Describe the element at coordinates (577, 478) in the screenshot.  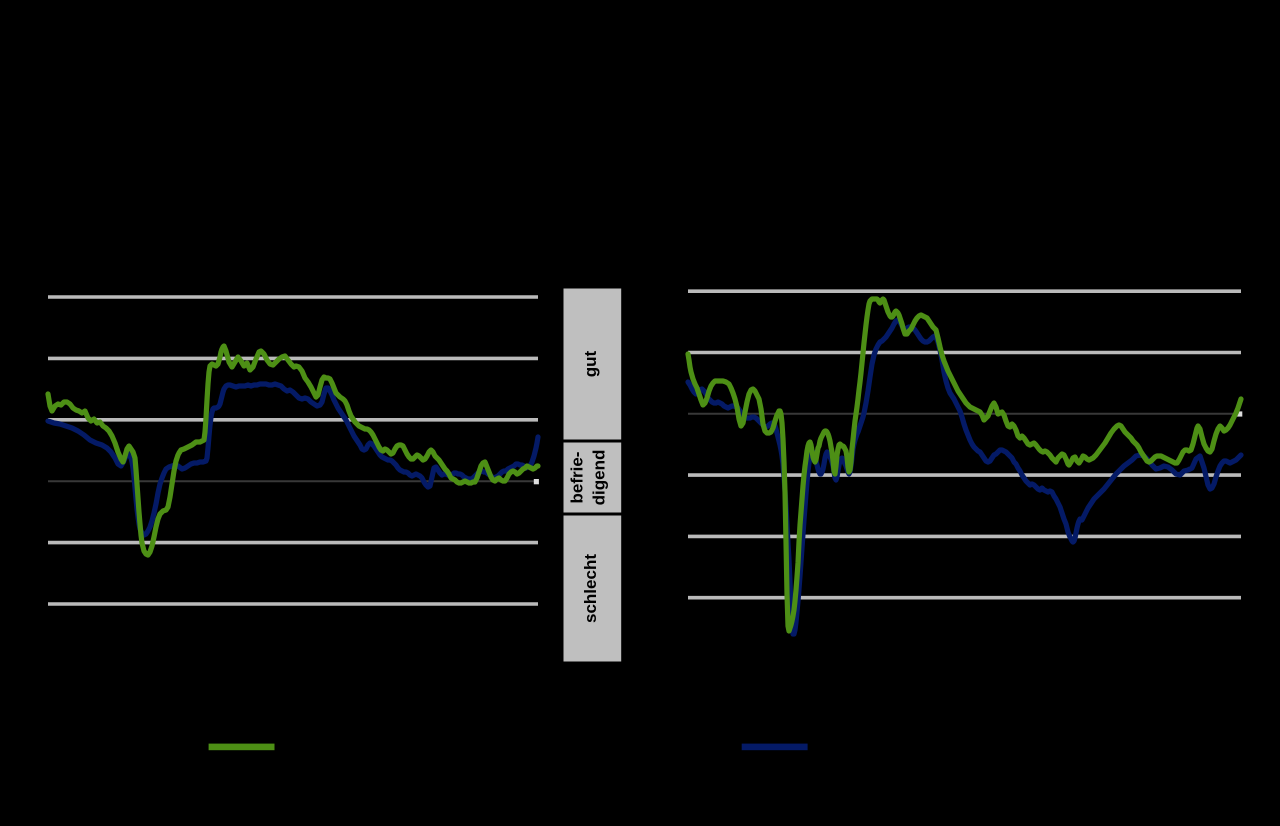
I see `svg-text: befrie-` at that location.